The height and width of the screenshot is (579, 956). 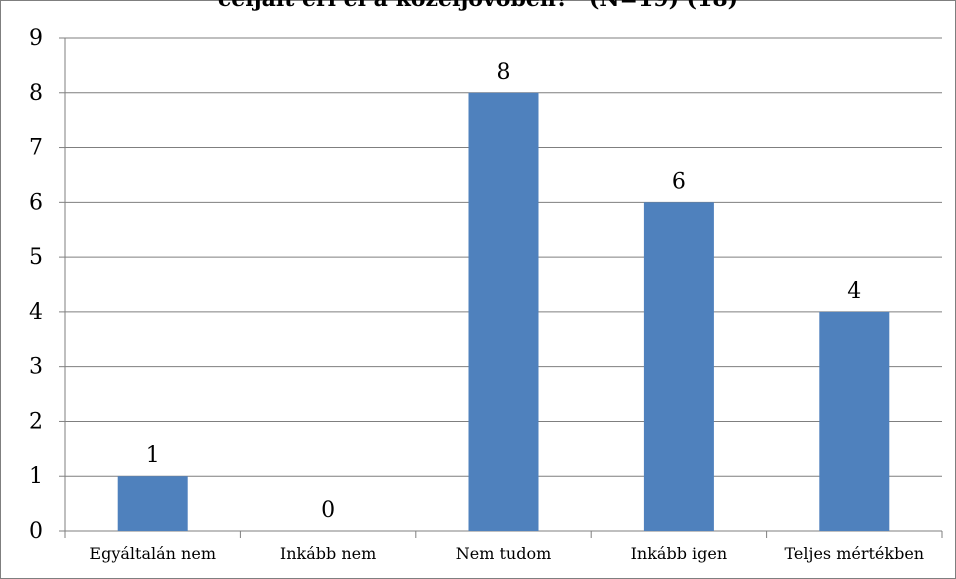 I want to click on y-tick-label: 5, so click(x=36, y=257).